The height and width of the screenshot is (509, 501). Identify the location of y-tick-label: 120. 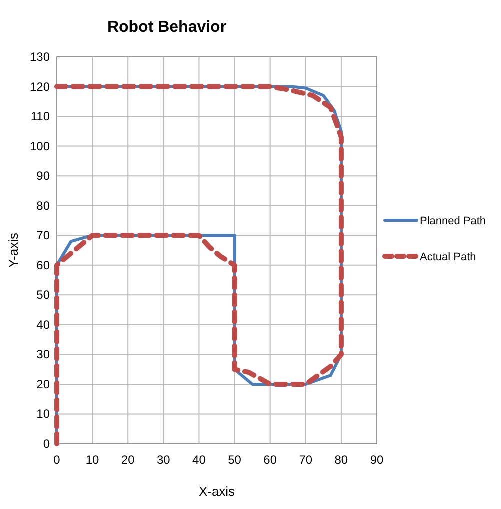
(40, 87).